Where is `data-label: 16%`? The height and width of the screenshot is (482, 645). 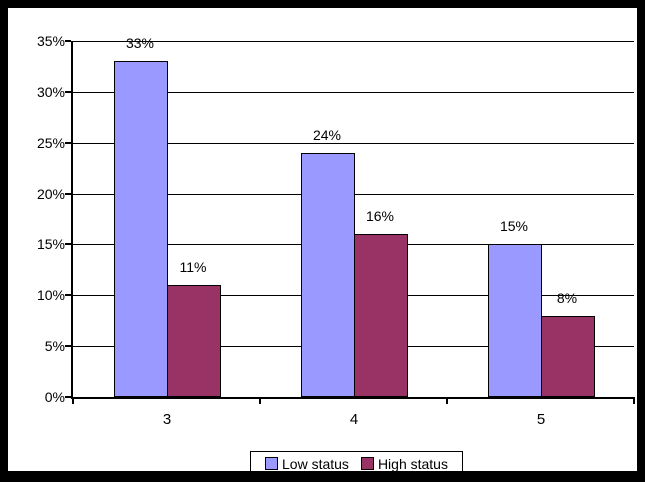 data-label: 16% is located at coordinates (380, 216).